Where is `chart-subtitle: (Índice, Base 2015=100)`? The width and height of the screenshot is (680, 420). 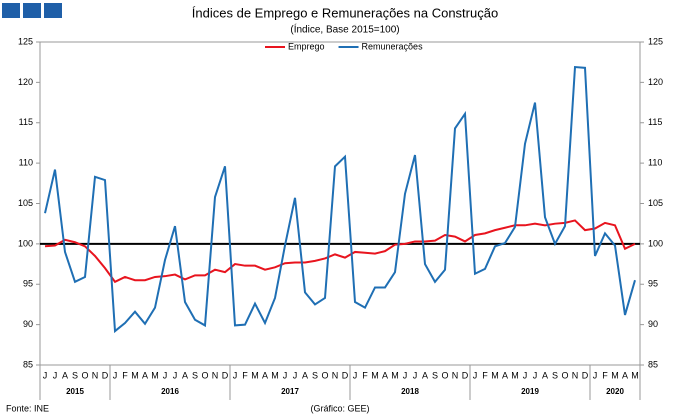
chart-subtitle: (Índice, Base 2015=100) is located at coordinates (344, 29).